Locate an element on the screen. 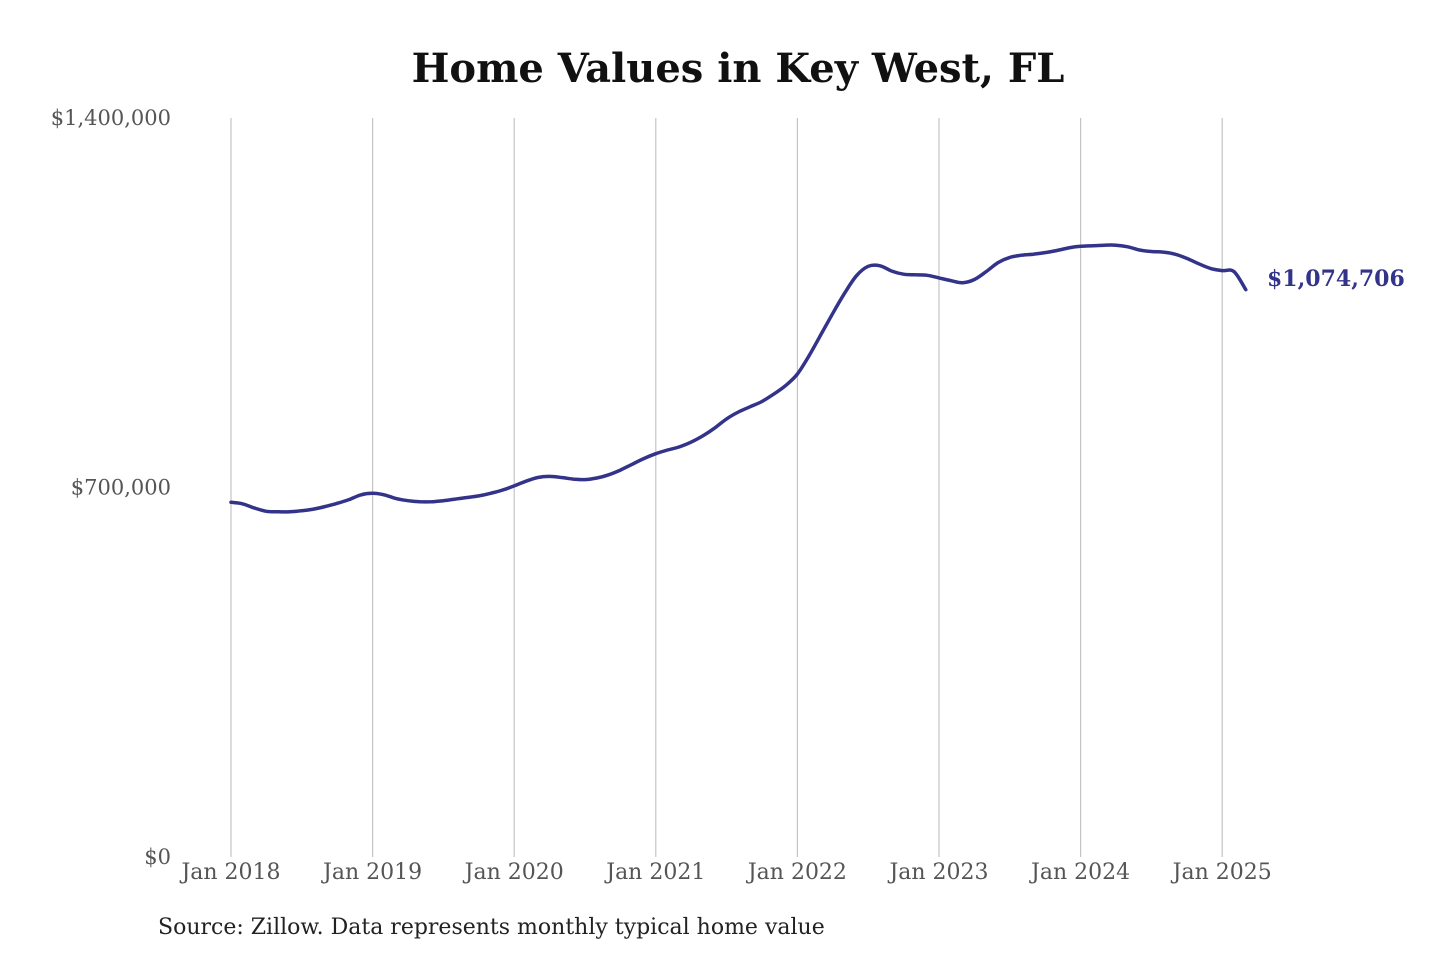 The height and width of the screenshot is (960, 1440). x-tick-label: Jan 2020 is located at coordinates (513, 872).